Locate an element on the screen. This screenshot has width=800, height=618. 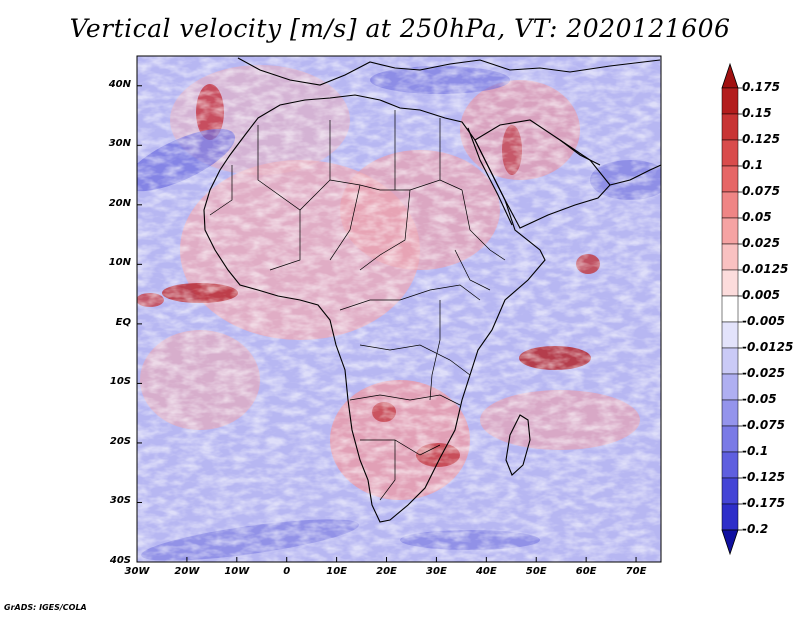
lon-tick-label: 70E is located at coordinates (636, 571).